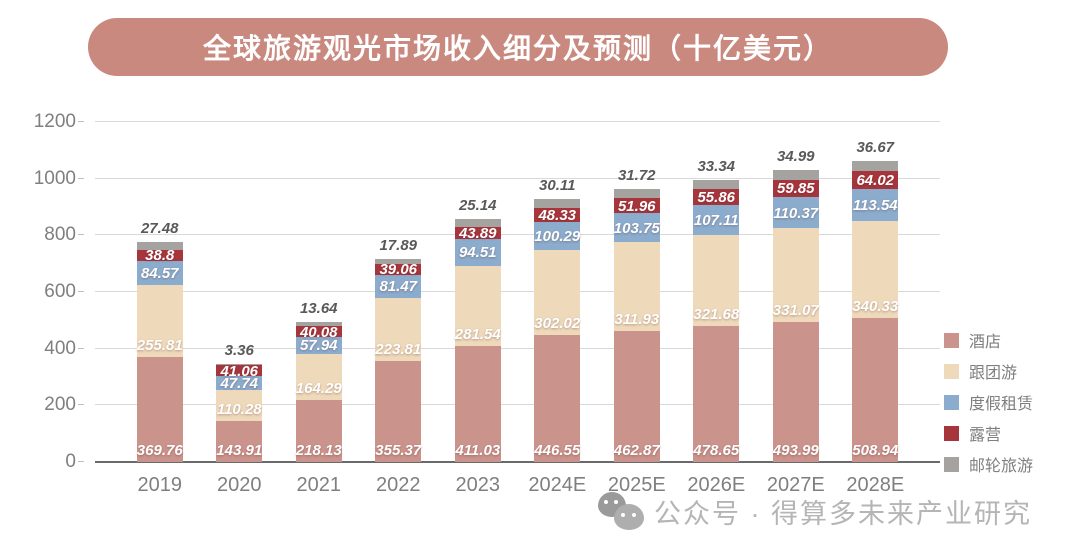 The height and width of the screenshot is (553, 1080). Describe the element at coordinates (716, 315) in the screenshot. I see `segment-value-label: 321.68` at that location.